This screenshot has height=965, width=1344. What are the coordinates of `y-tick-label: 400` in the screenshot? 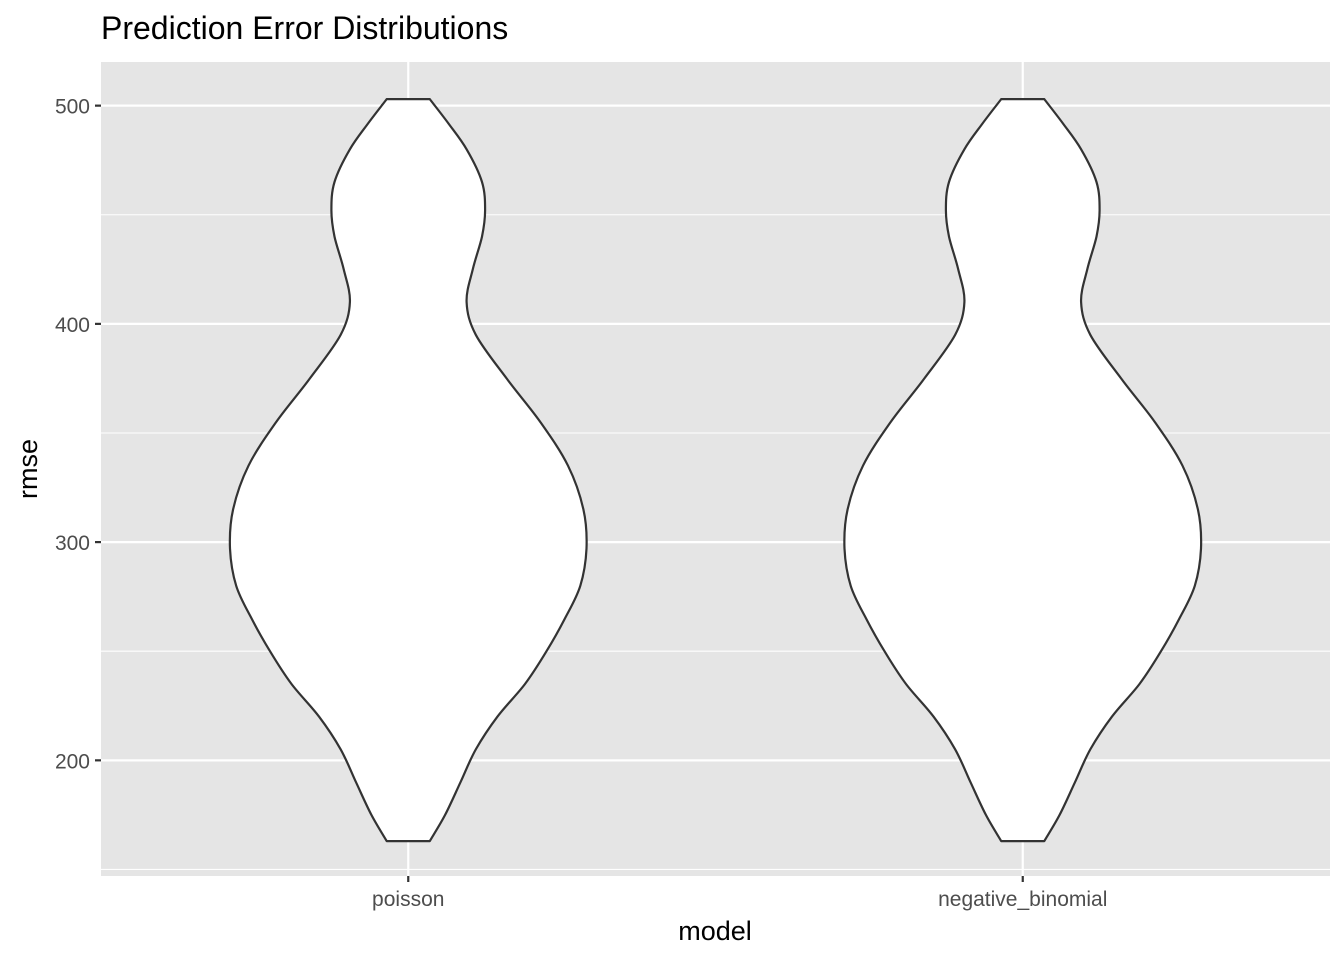 It's located at (72, 325).